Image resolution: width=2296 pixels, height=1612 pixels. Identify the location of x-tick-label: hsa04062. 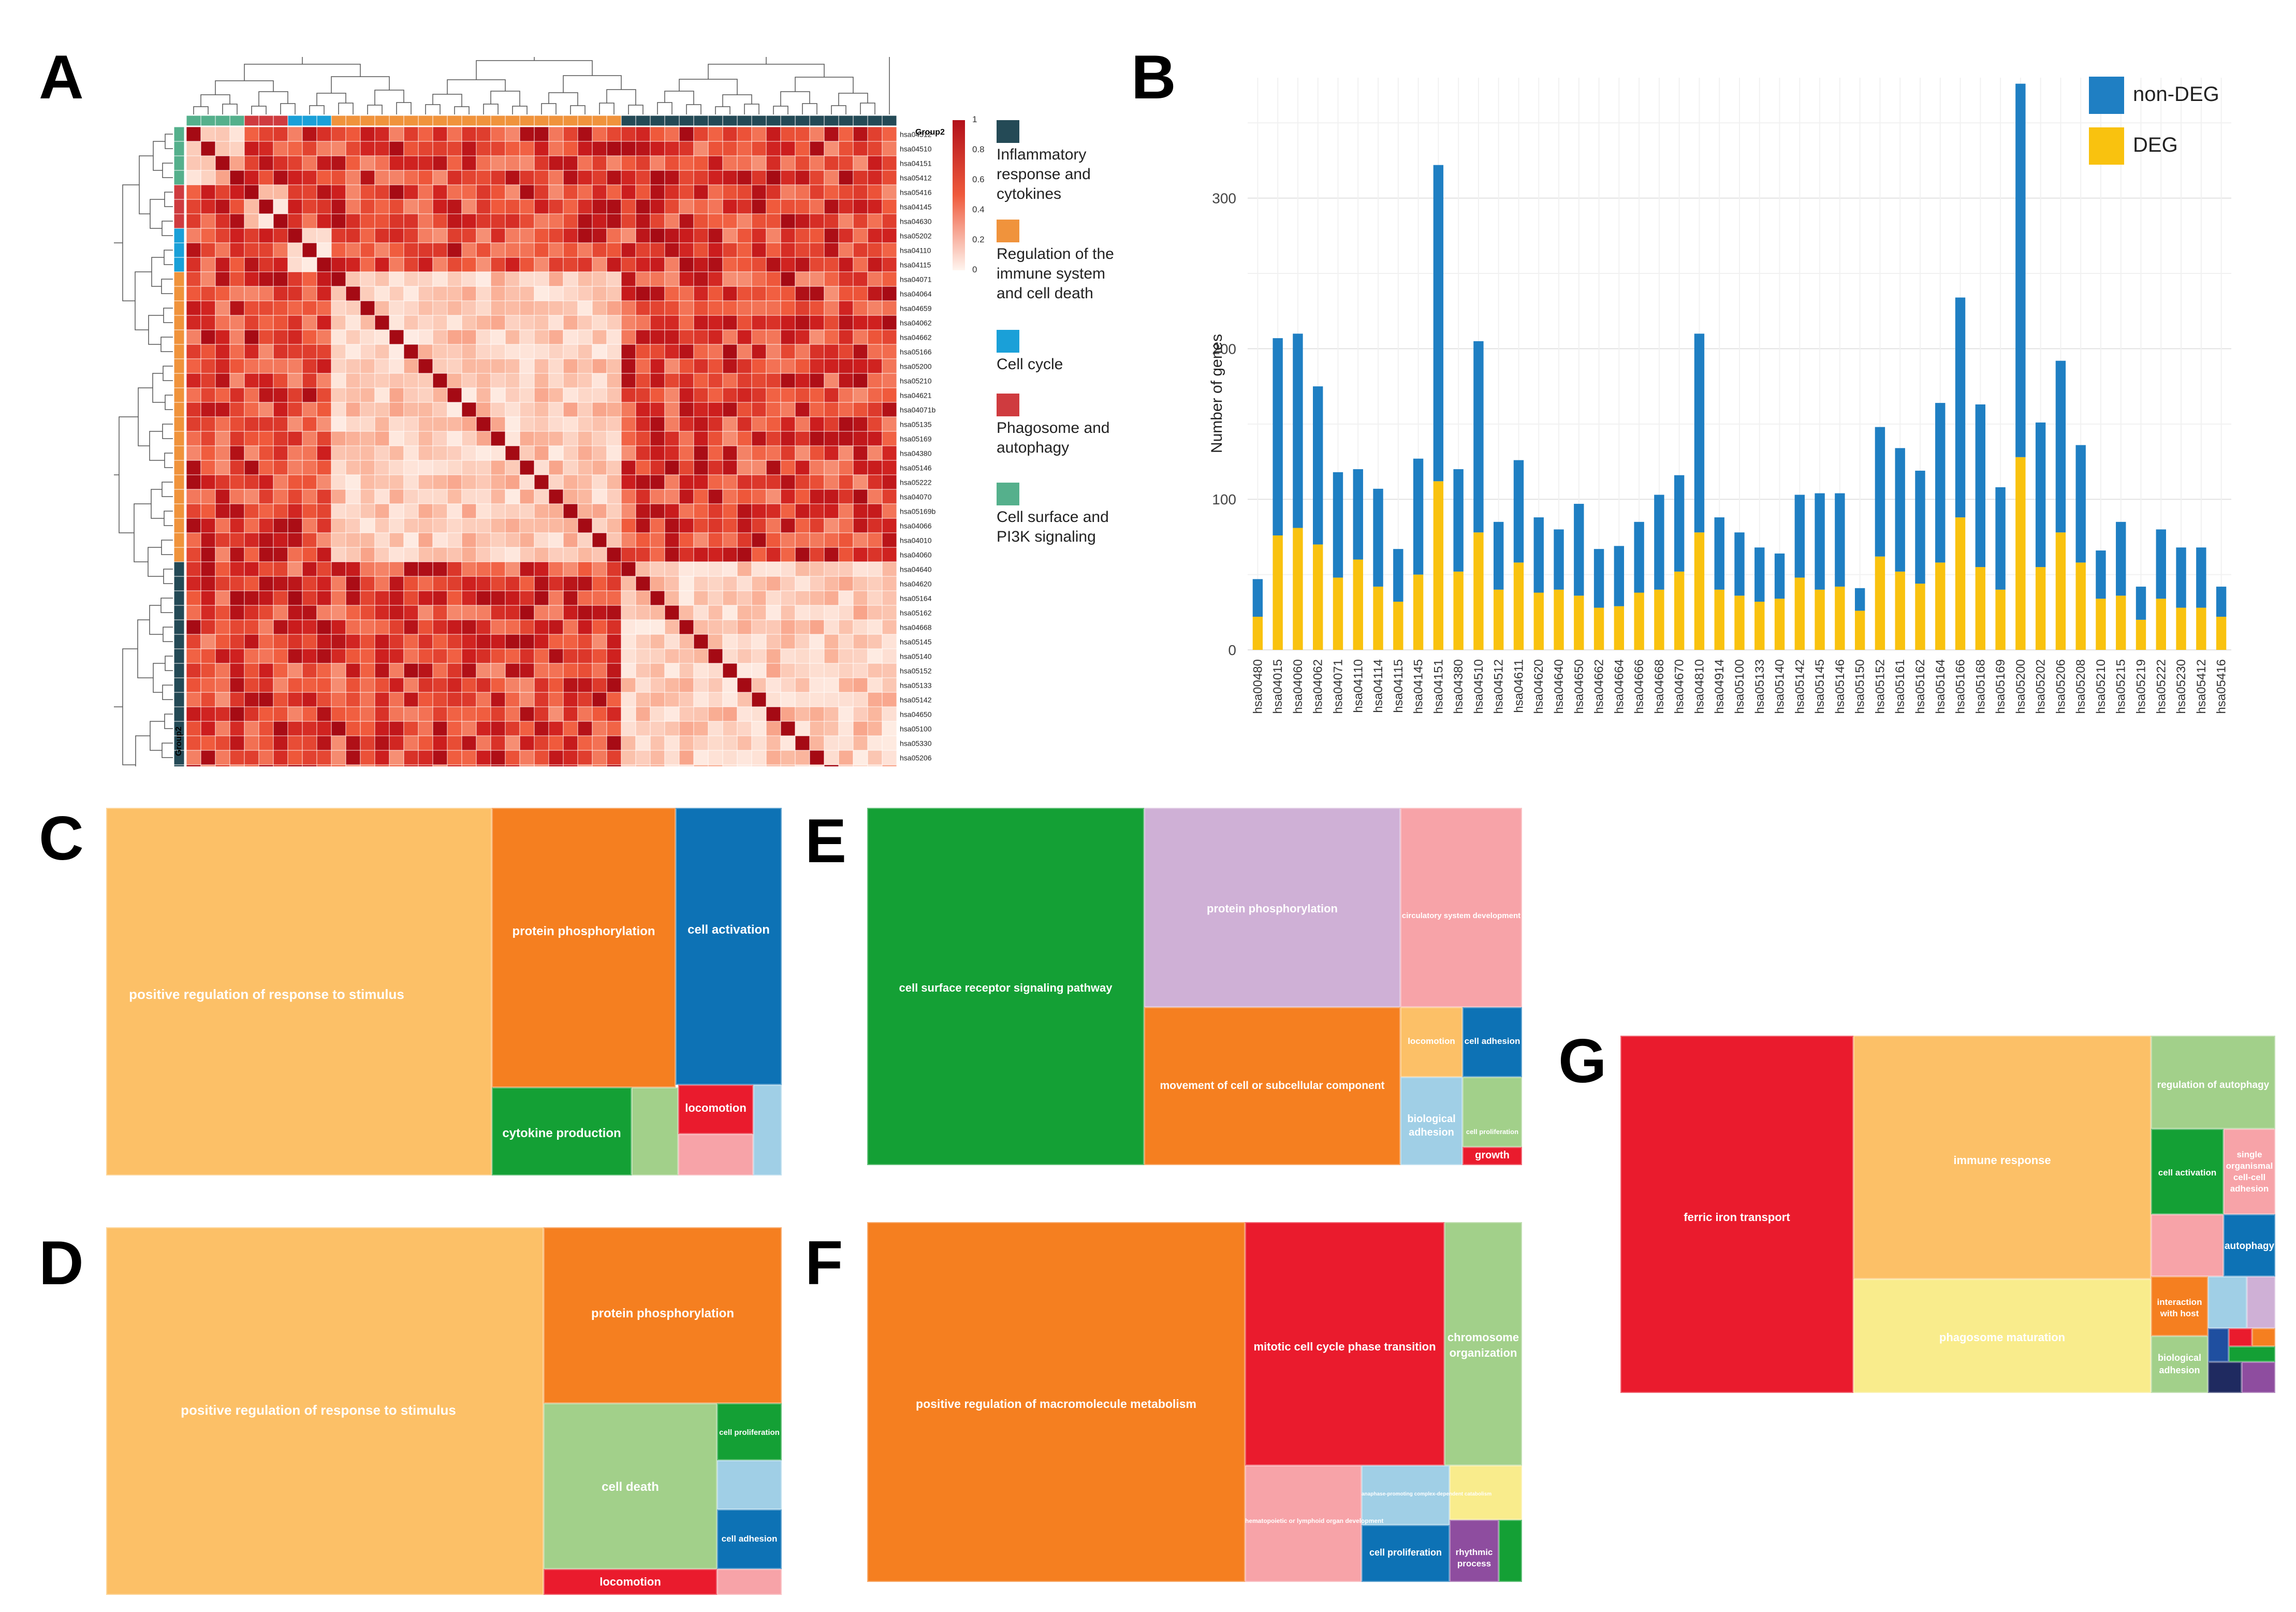
(1318, 686).